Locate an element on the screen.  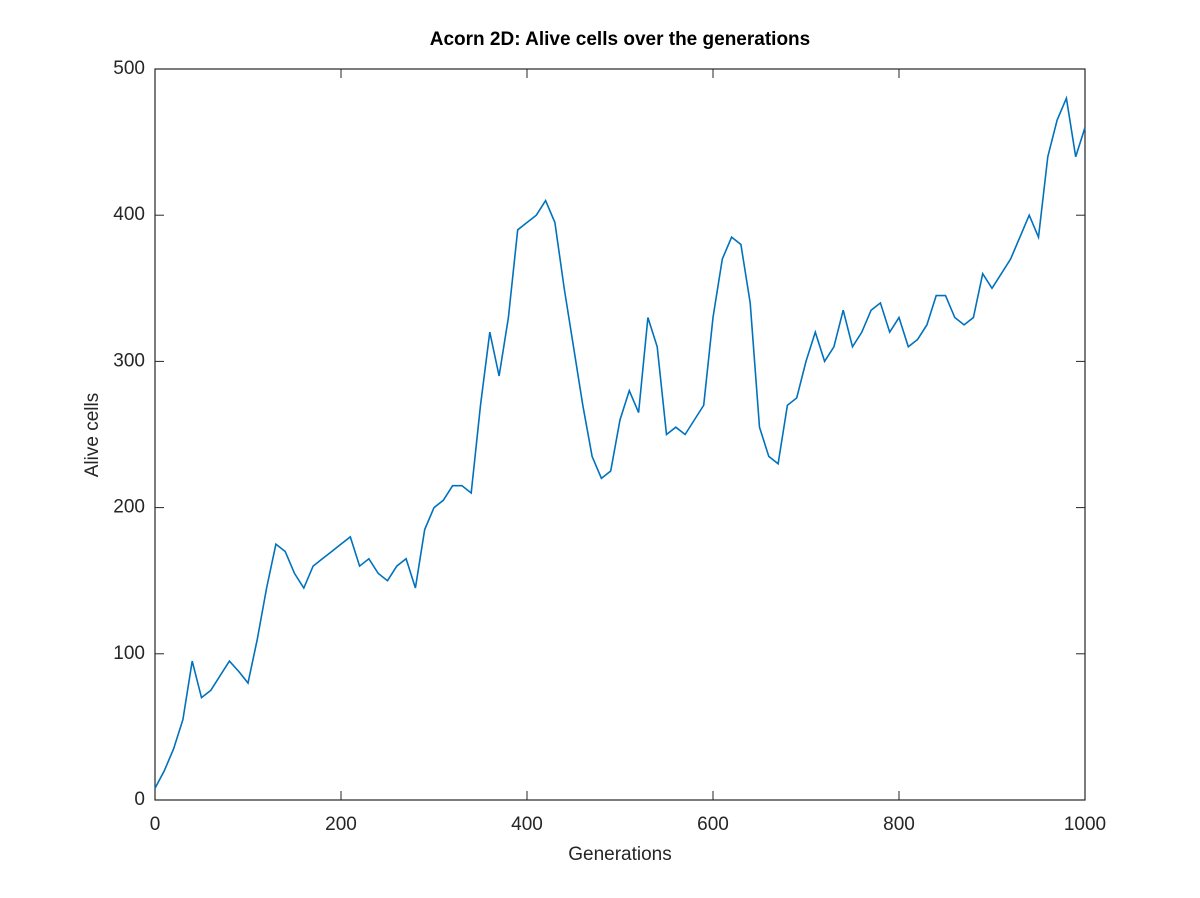
y-tick-label: 200 is located at coordinates (129, 507).